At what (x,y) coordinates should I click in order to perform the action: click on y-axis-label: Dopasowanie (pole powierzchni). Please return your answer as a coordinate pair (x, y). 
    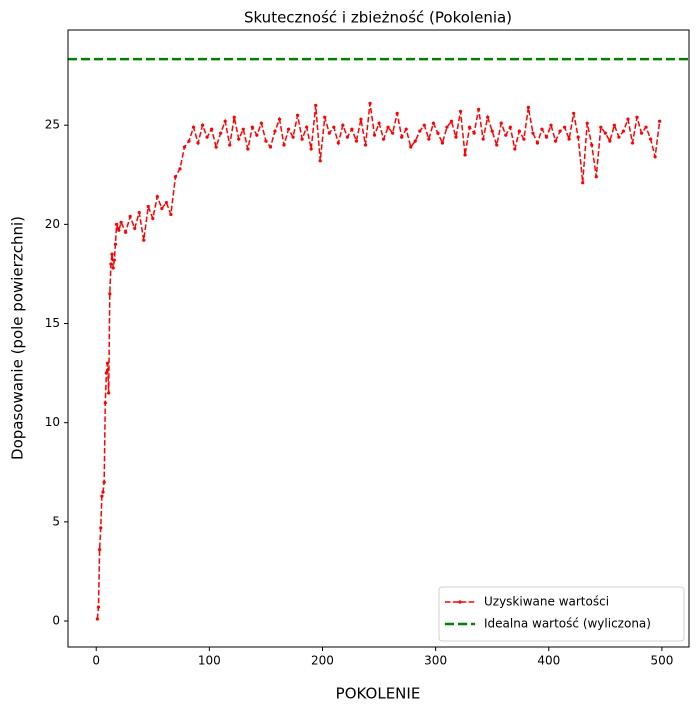
    Looking at the image, I should click on (18, 338).